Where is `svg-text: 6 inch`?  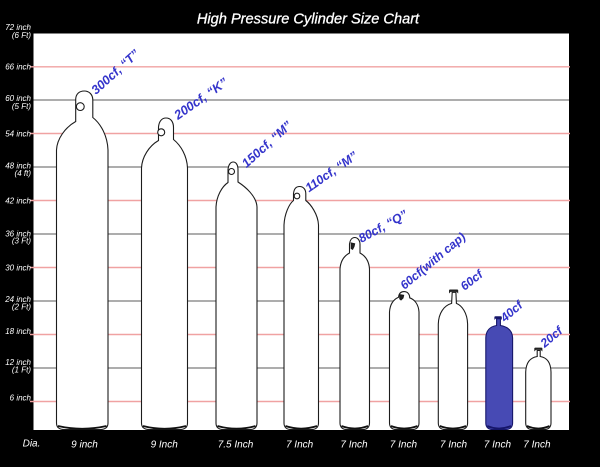
svg-text: 6 inch is located at coordinates (21, 398).